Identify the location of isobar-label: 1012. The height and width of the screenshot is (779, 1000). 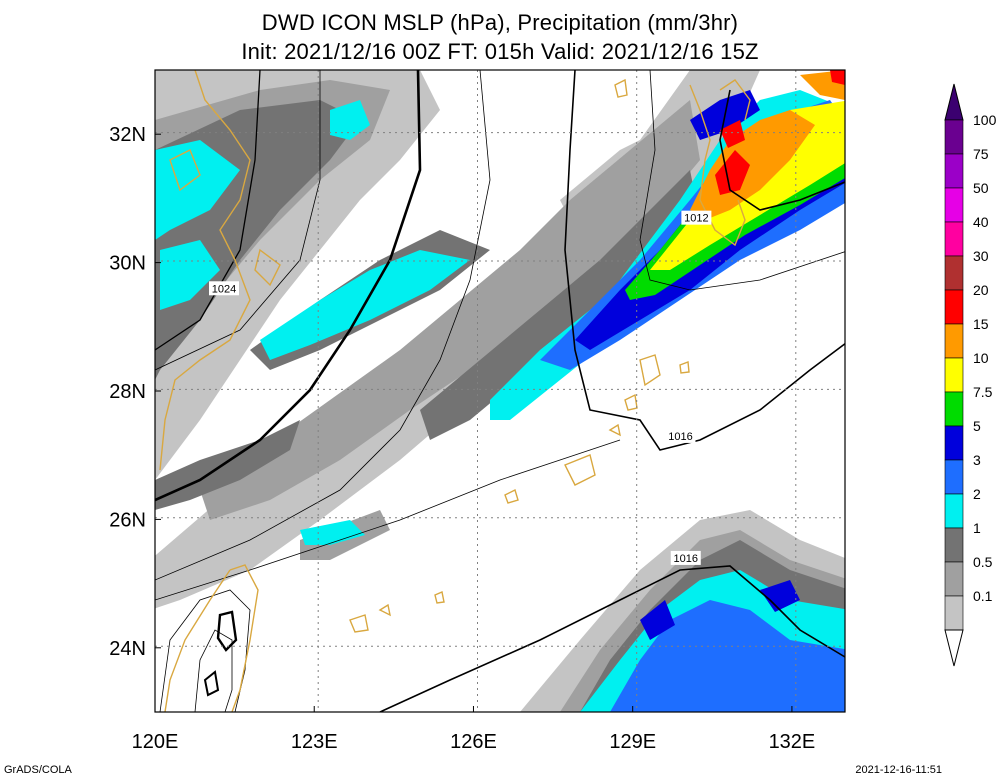
(696, 217).